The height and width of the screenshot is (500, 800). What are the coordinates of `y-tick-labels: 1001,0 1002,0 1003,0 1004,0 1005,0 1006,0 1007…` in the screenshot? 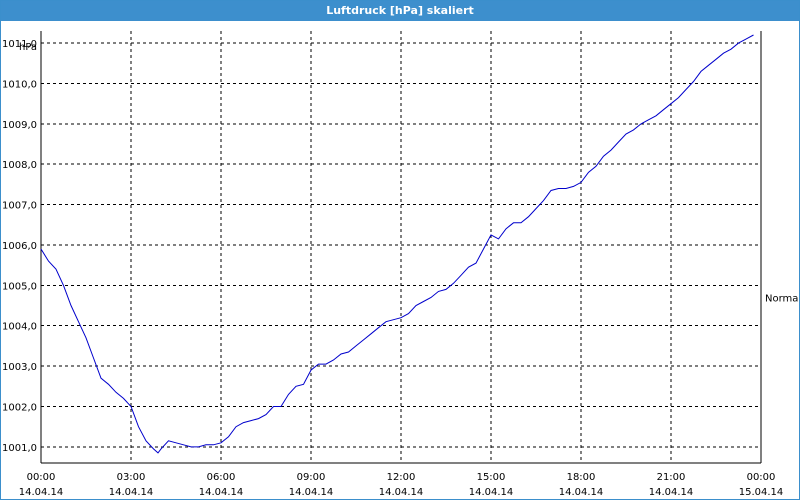 It's located at (19, 246).